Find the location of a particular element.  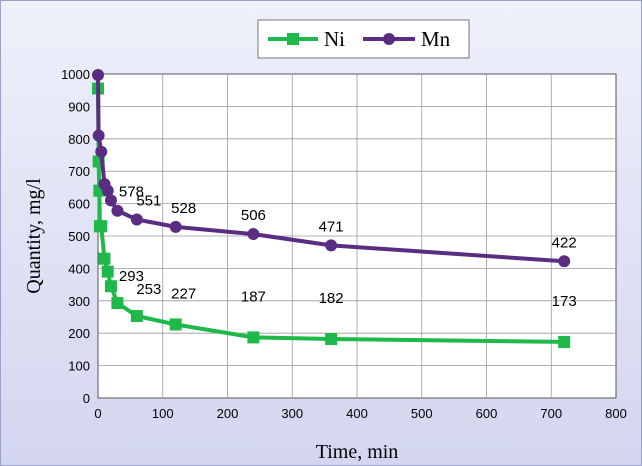

x-tick-label: 600 is located at coordinates (487, 413).